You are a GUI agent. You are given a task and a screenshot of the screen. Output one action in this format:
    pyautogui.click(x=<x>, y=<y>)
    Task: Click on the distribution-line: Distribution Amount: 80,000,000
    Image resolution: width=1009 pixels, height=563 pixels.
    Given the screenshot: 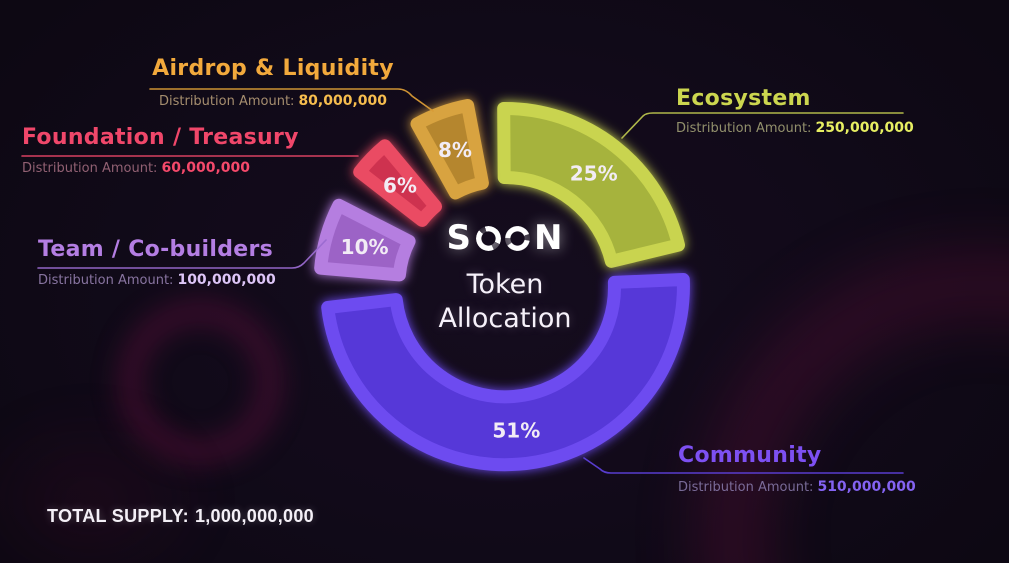 What is the action you would take?
    pyautogui.click(x=273, y=101)
    